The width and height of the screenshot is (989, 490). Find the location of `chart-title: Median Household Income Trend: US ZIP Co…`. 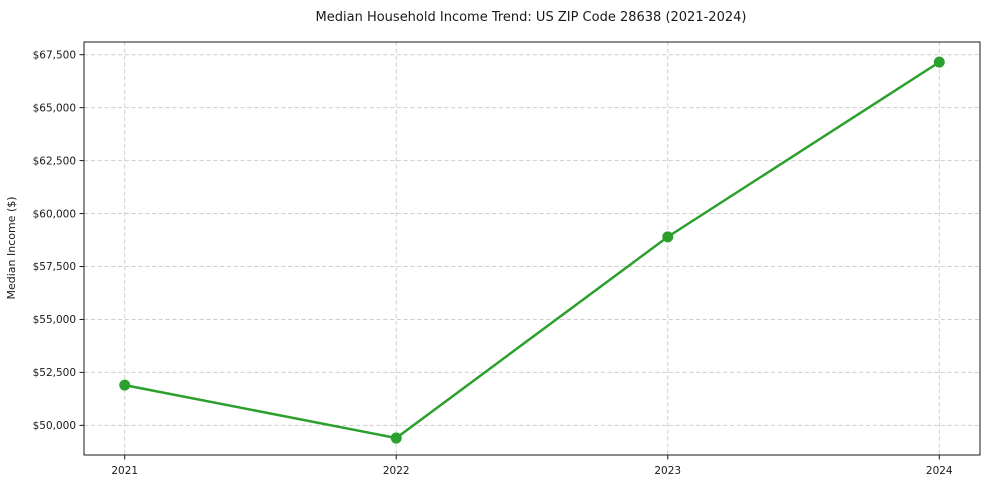

chart-title: Median Household Income Trend: US ZIP Co… is located at coordinates (531, 17).